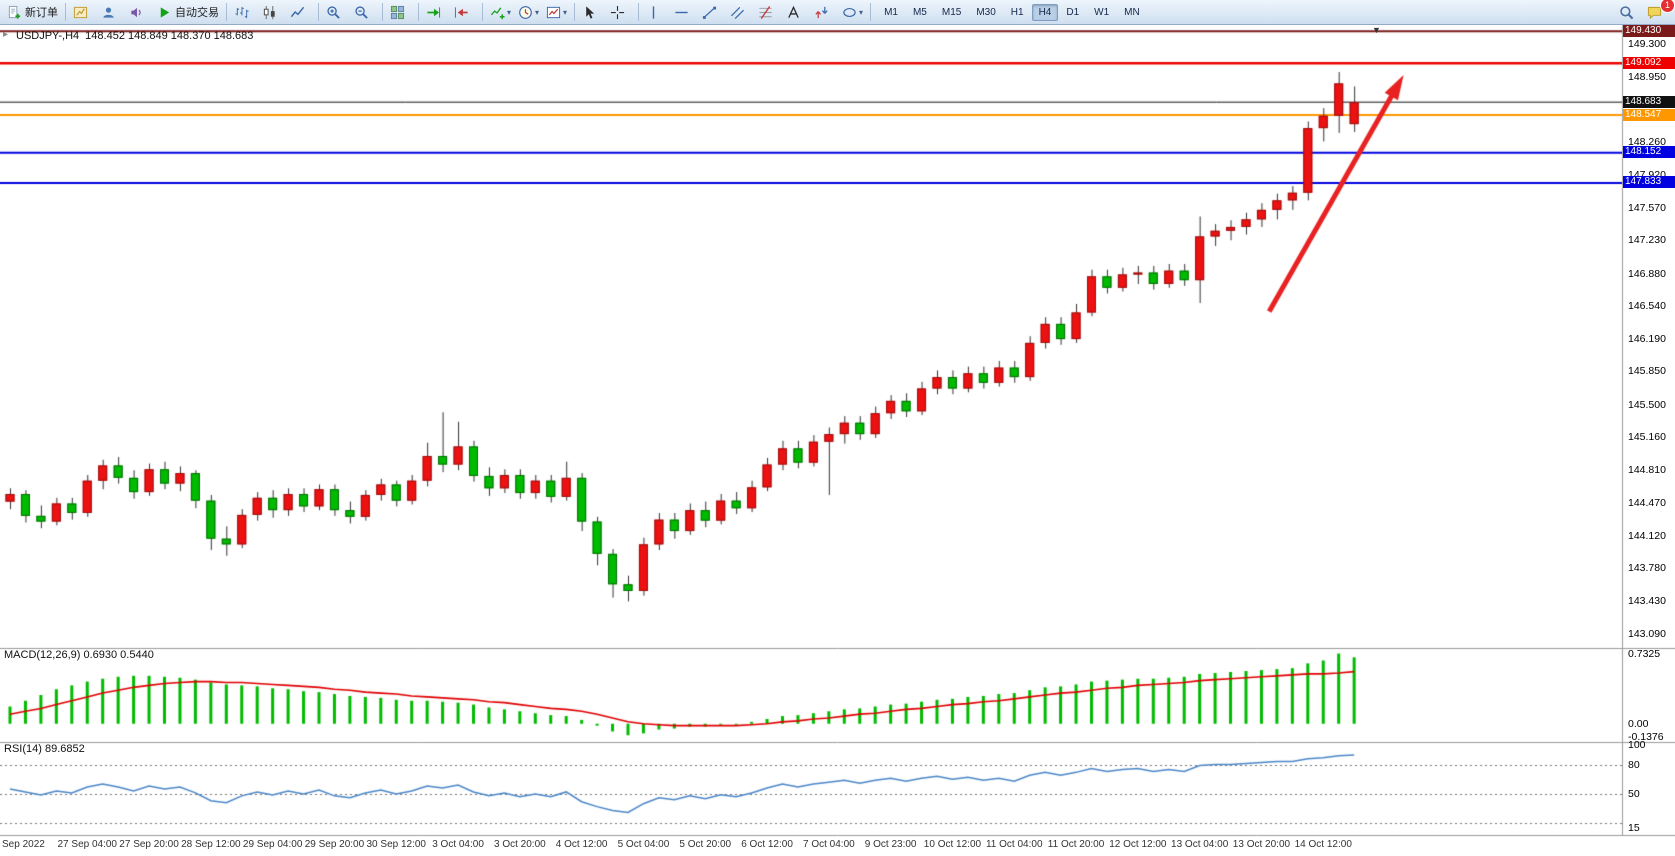  I want to click on rsi-value: 89.6852, so click(64, 749).